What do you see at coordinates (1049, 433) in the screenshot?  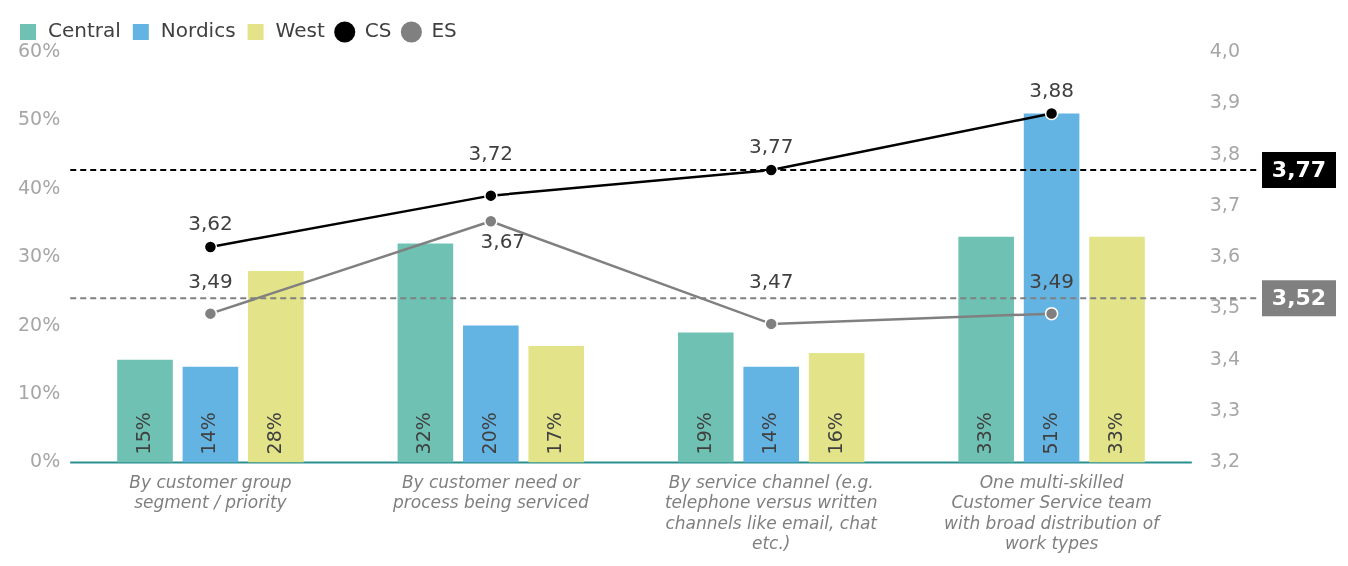 I see `data-label: 51%` at bounding box center [1049, 433].